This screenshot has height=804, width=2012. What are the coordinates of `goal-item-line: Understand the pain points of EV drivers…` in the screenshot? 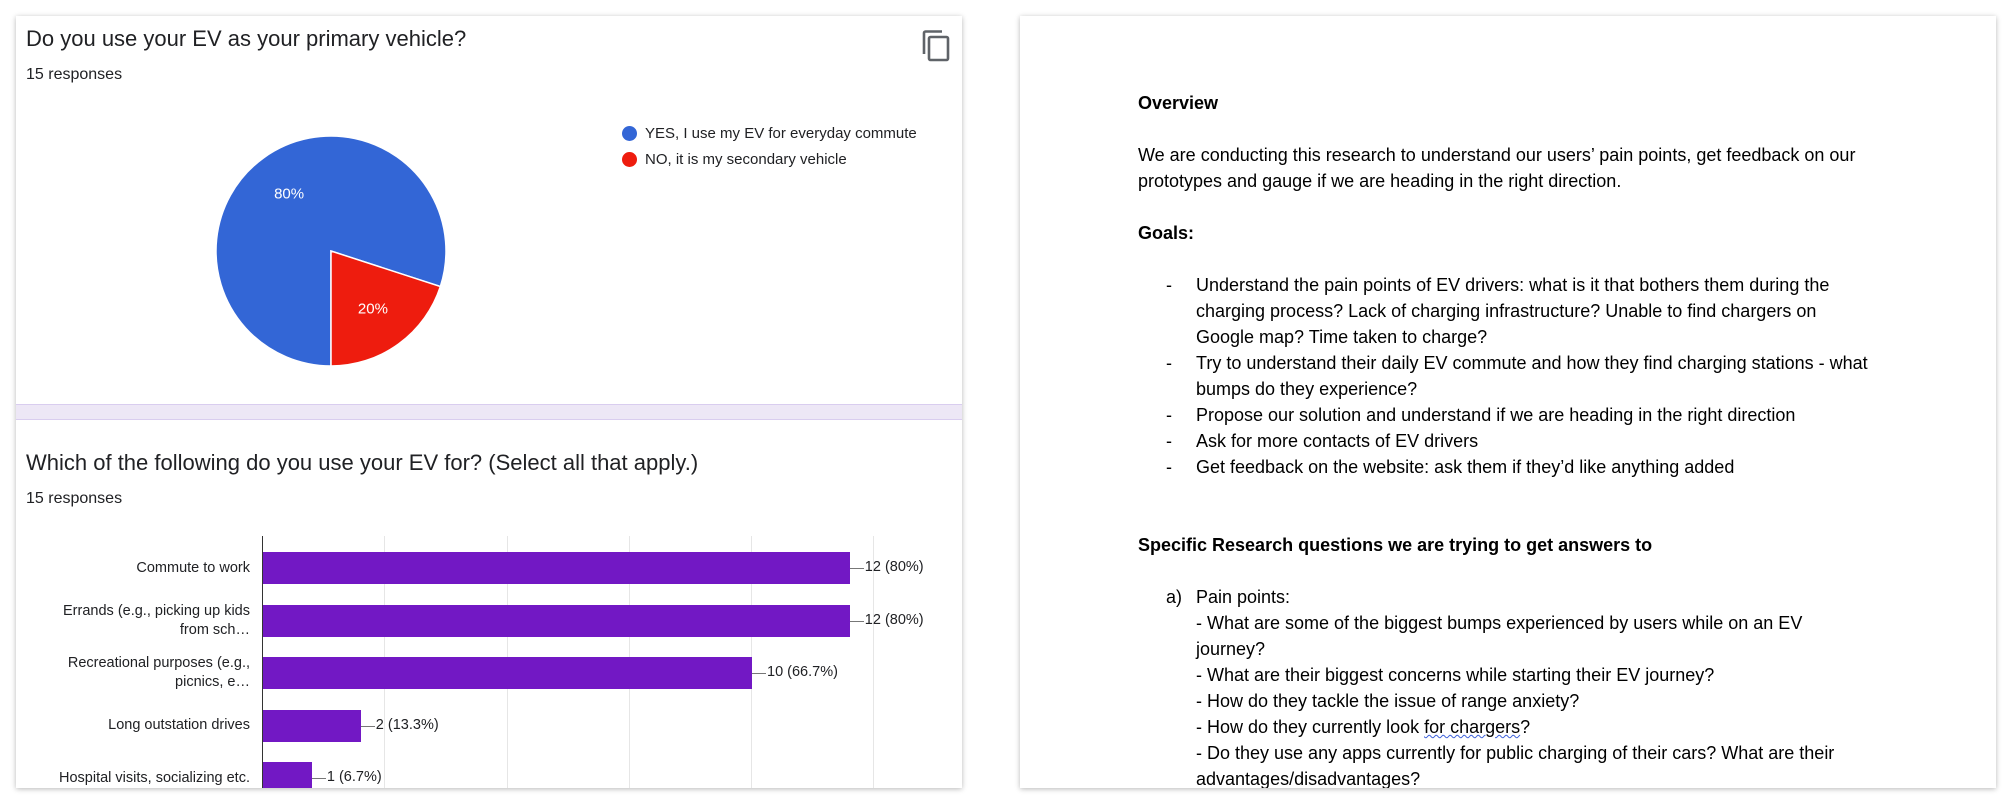 It's located at (1513, 285).